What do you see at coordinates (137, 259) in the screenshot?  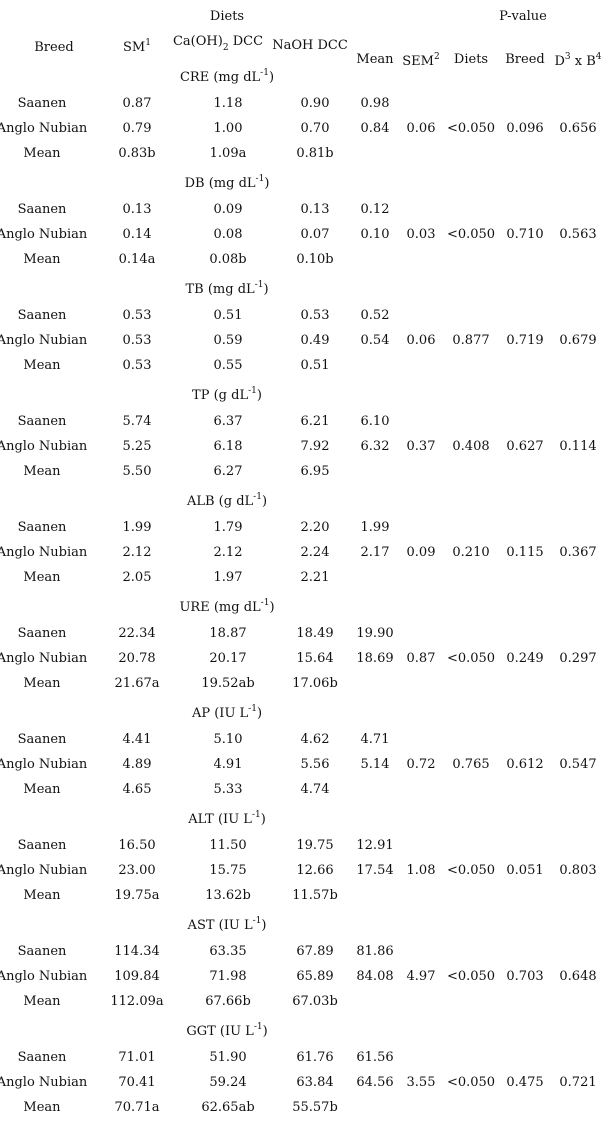 I see `sm-cell: 0.14a` at bounding box center [137, 259].